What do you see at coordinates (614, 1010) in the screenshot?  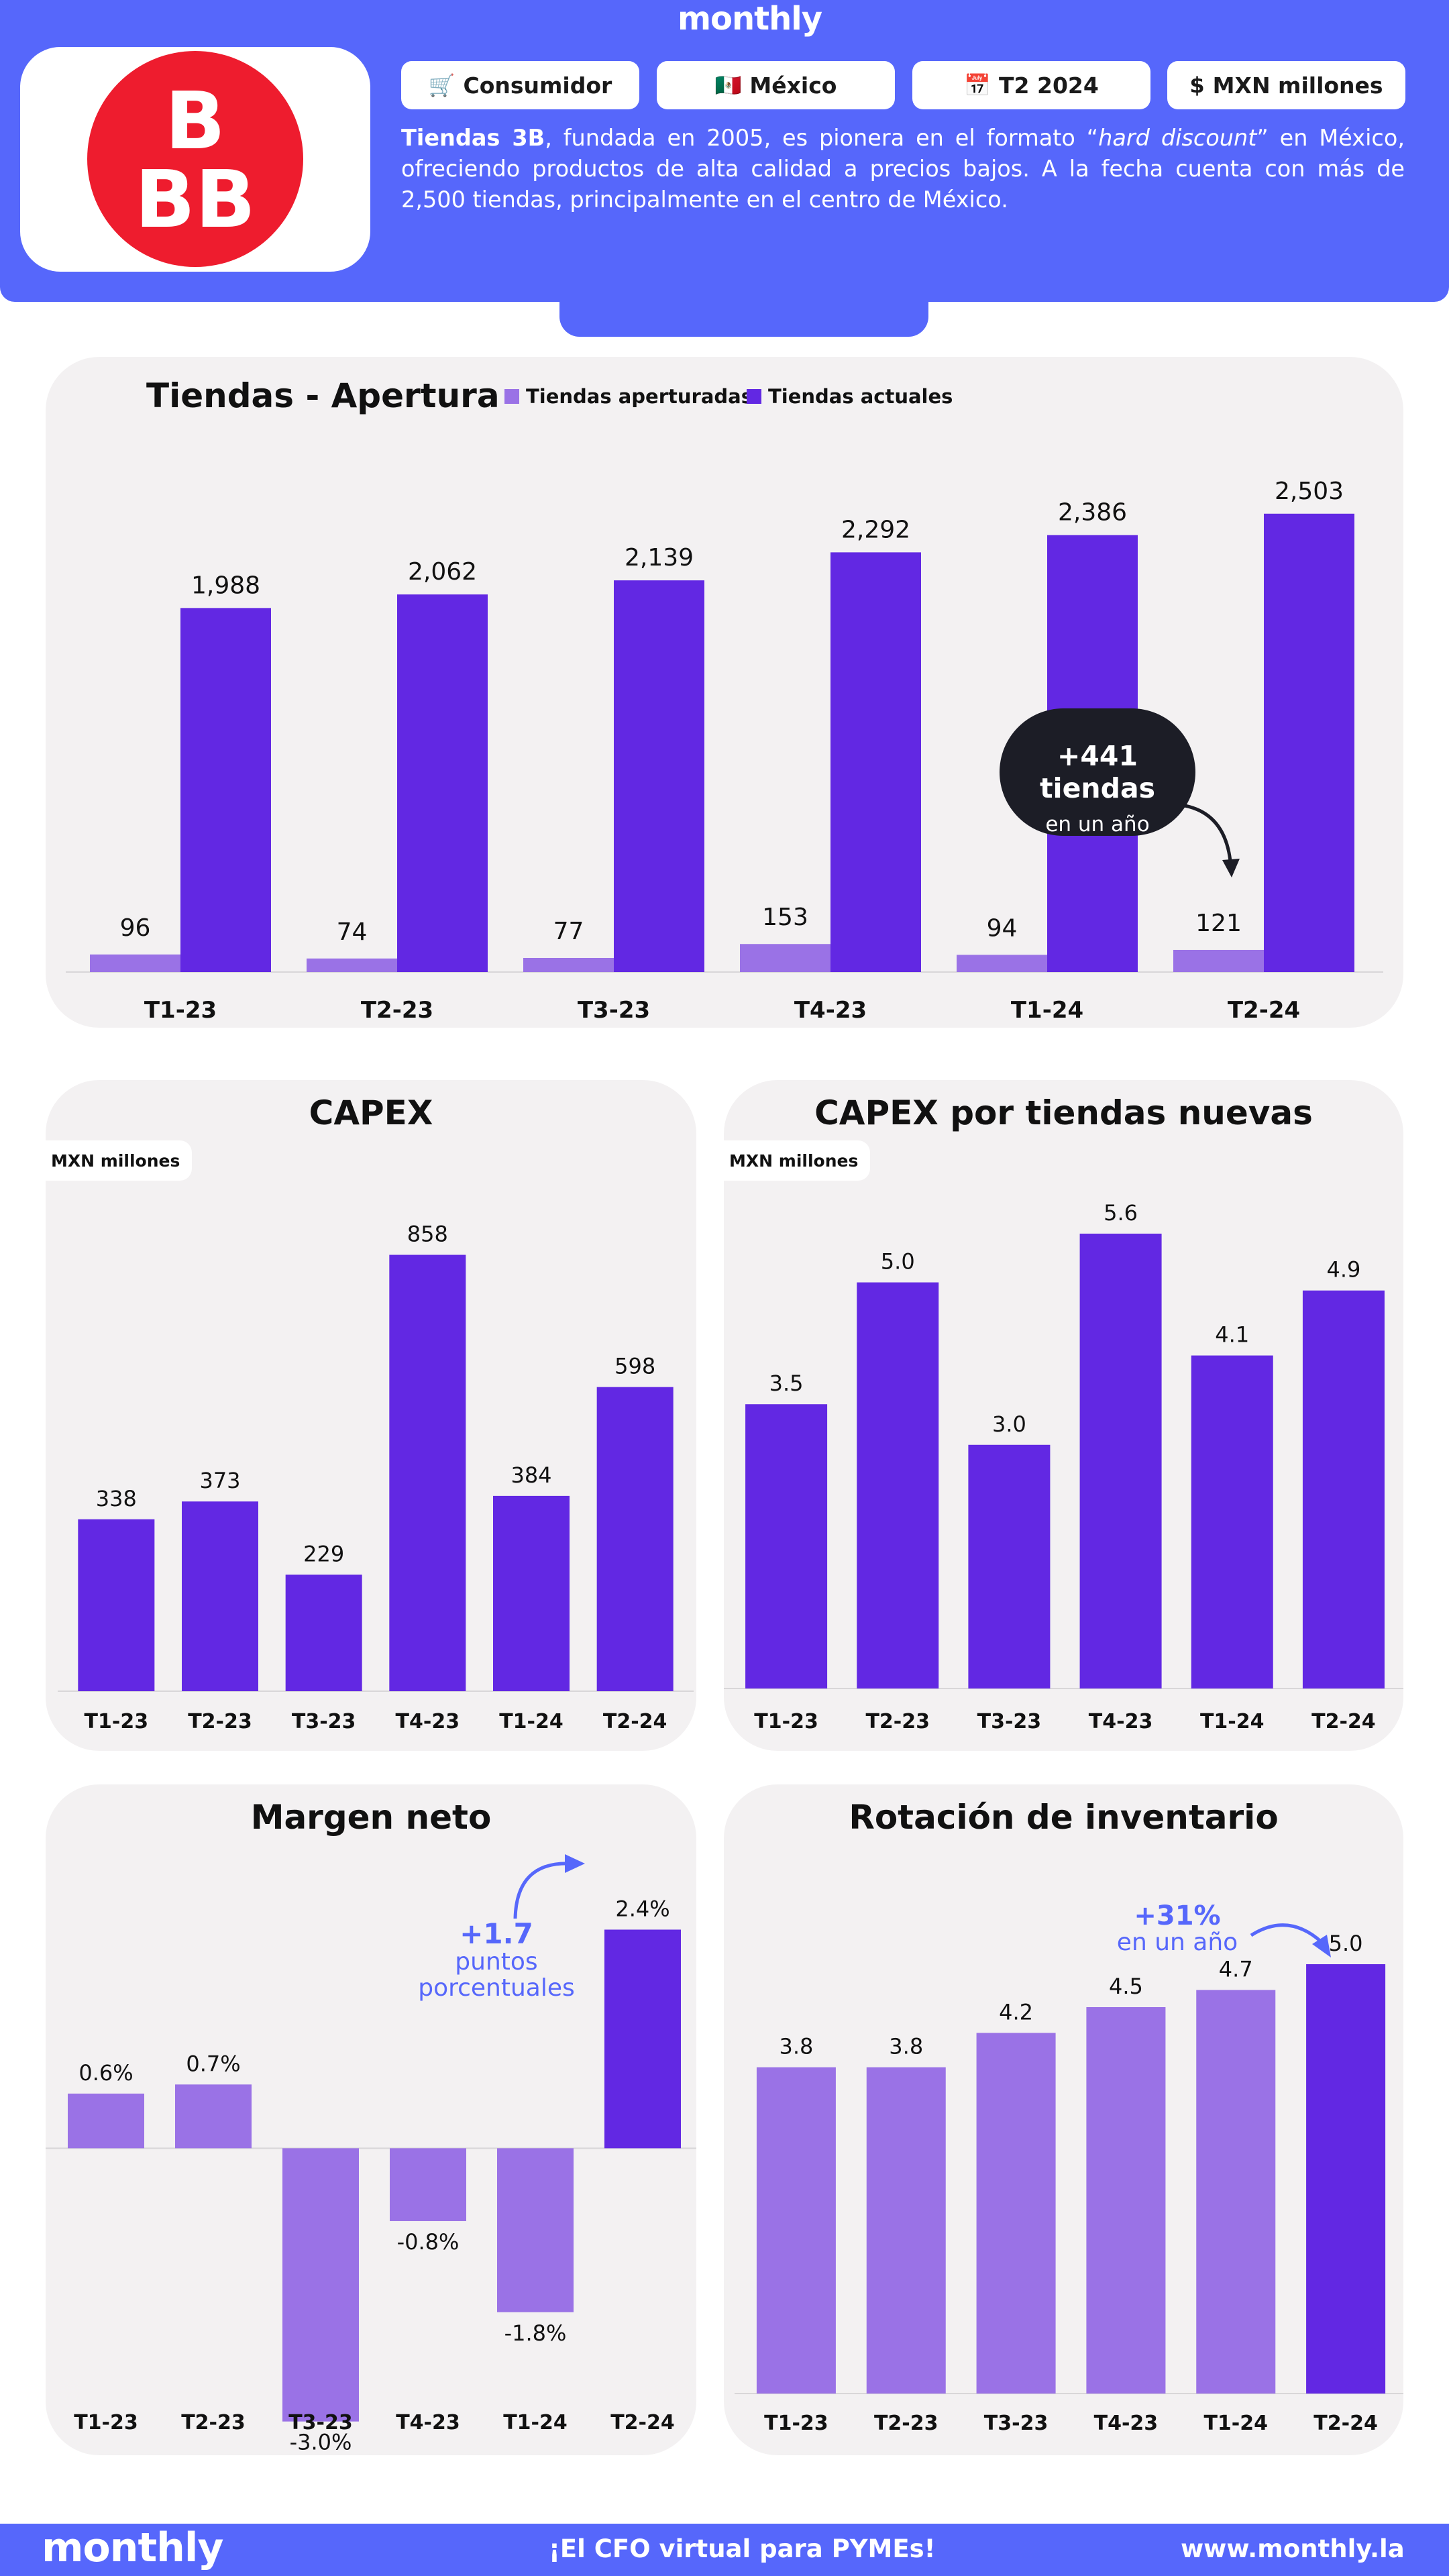 I see `tiendas-x-tick: T3-23` at bounding box center [614, 1010].